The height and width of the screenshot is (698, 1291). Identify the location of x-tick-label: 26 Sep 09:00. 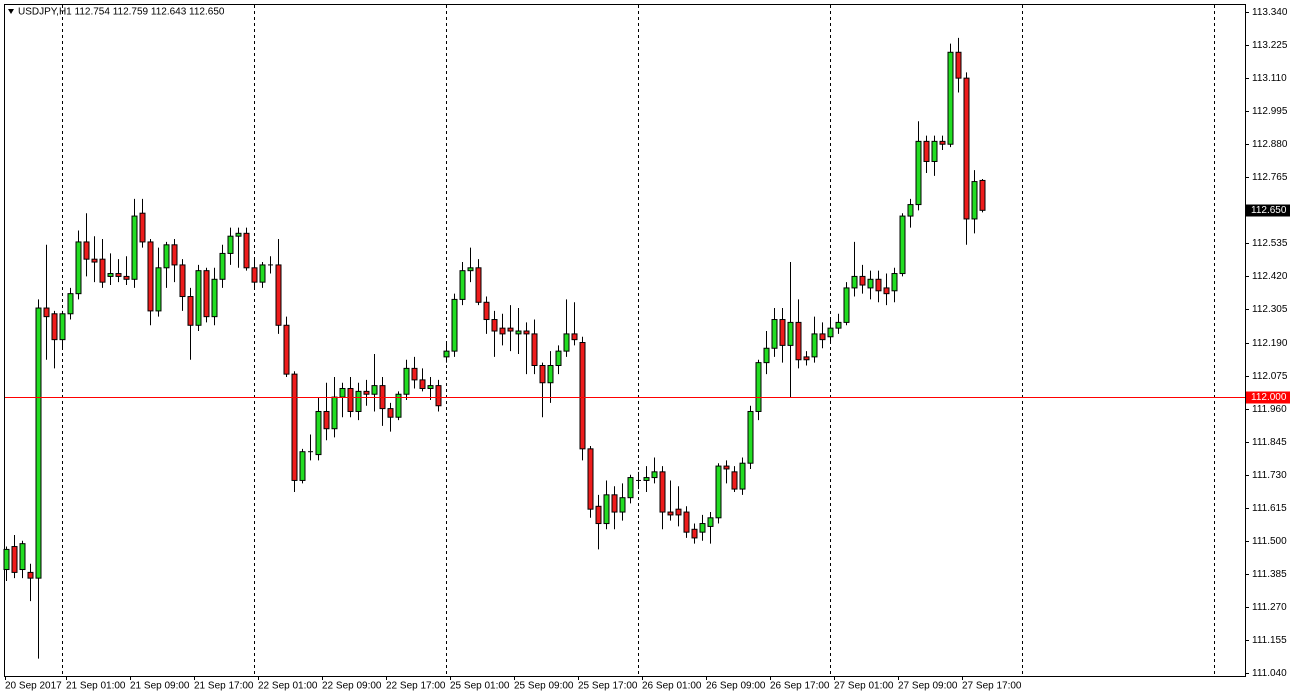
(736, 686).